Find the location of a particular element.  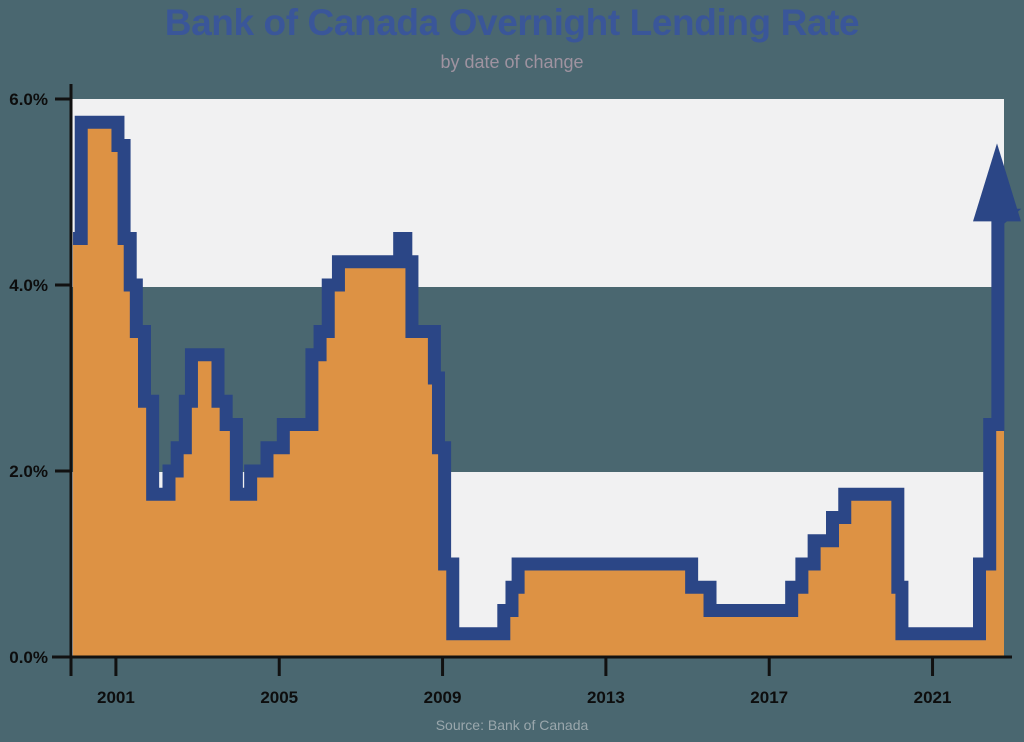

y-tick-label: 4.0% is located at coordinates (28, 285).